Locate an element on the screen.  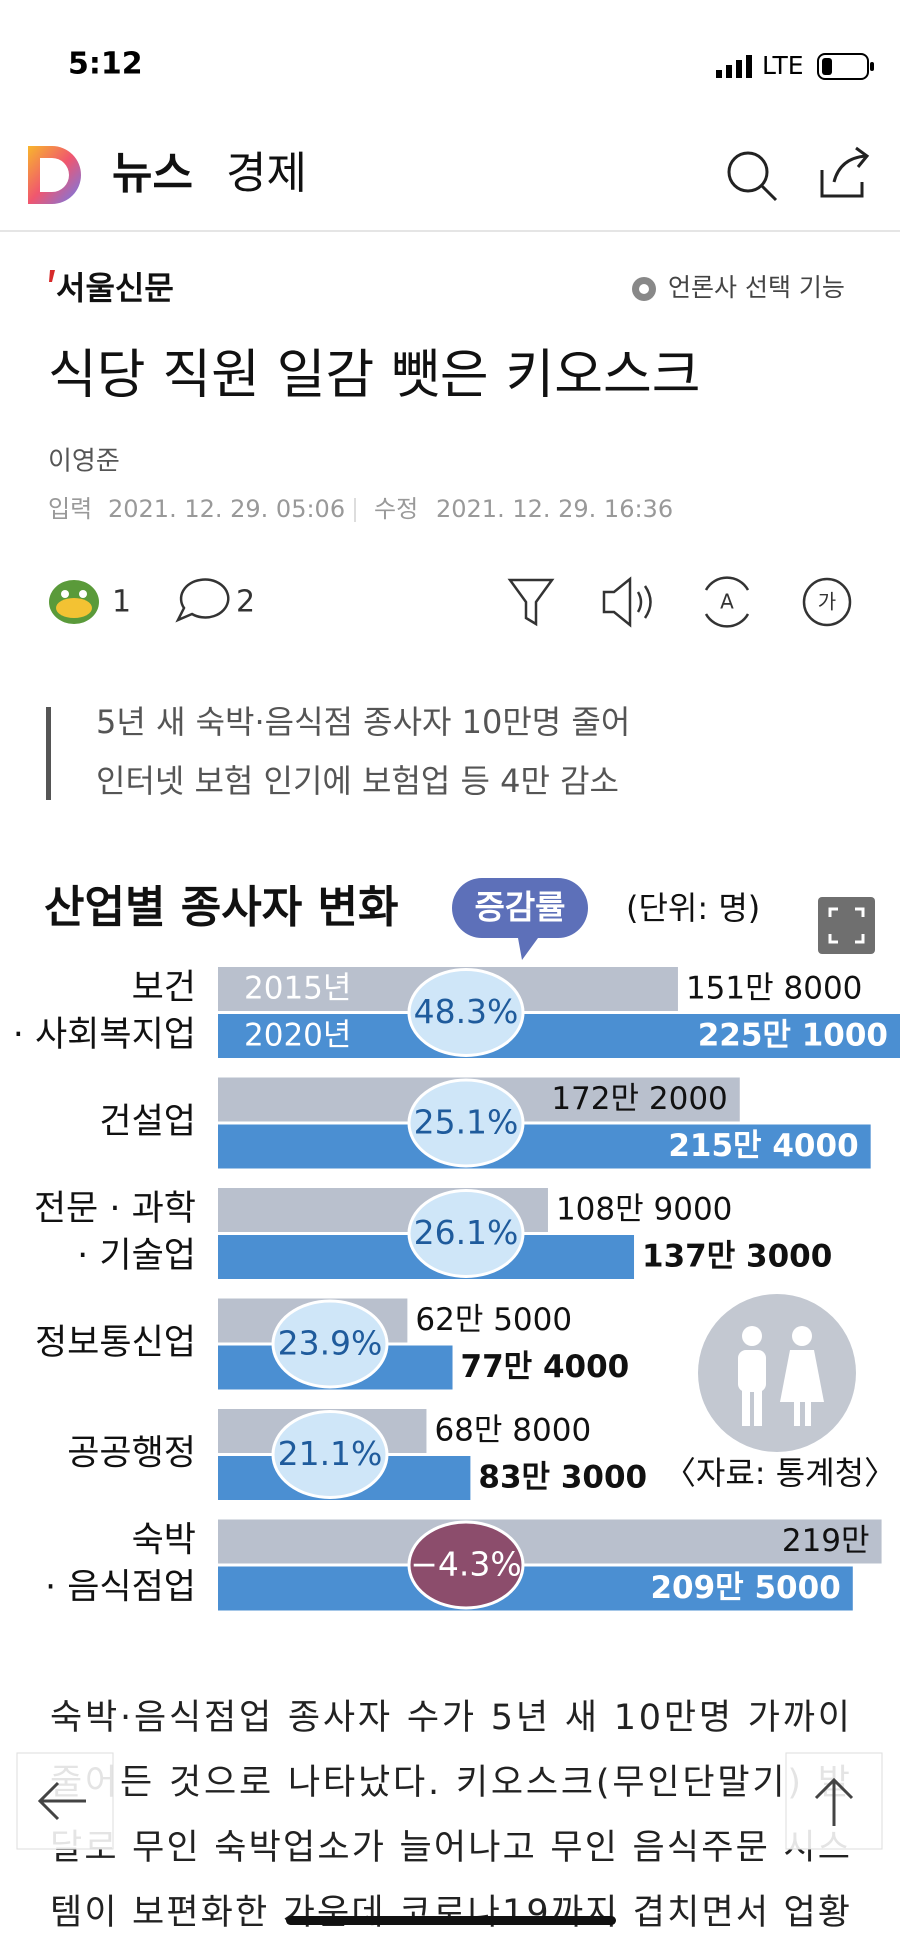
home-indicator is located at coordinates (451, 1920).